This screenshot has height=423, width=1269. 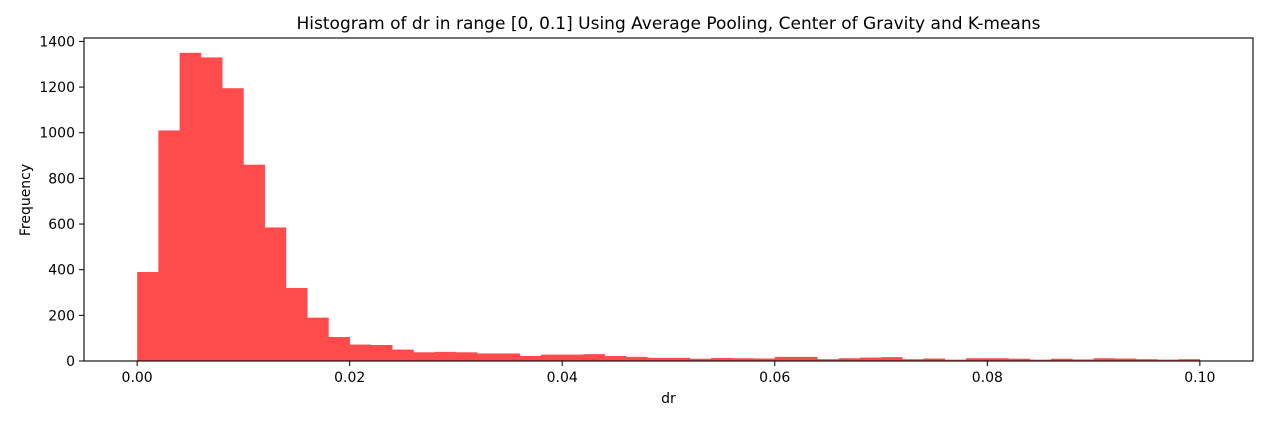 I want to click on y-tick-label: 200, so click(x=61, y=316).